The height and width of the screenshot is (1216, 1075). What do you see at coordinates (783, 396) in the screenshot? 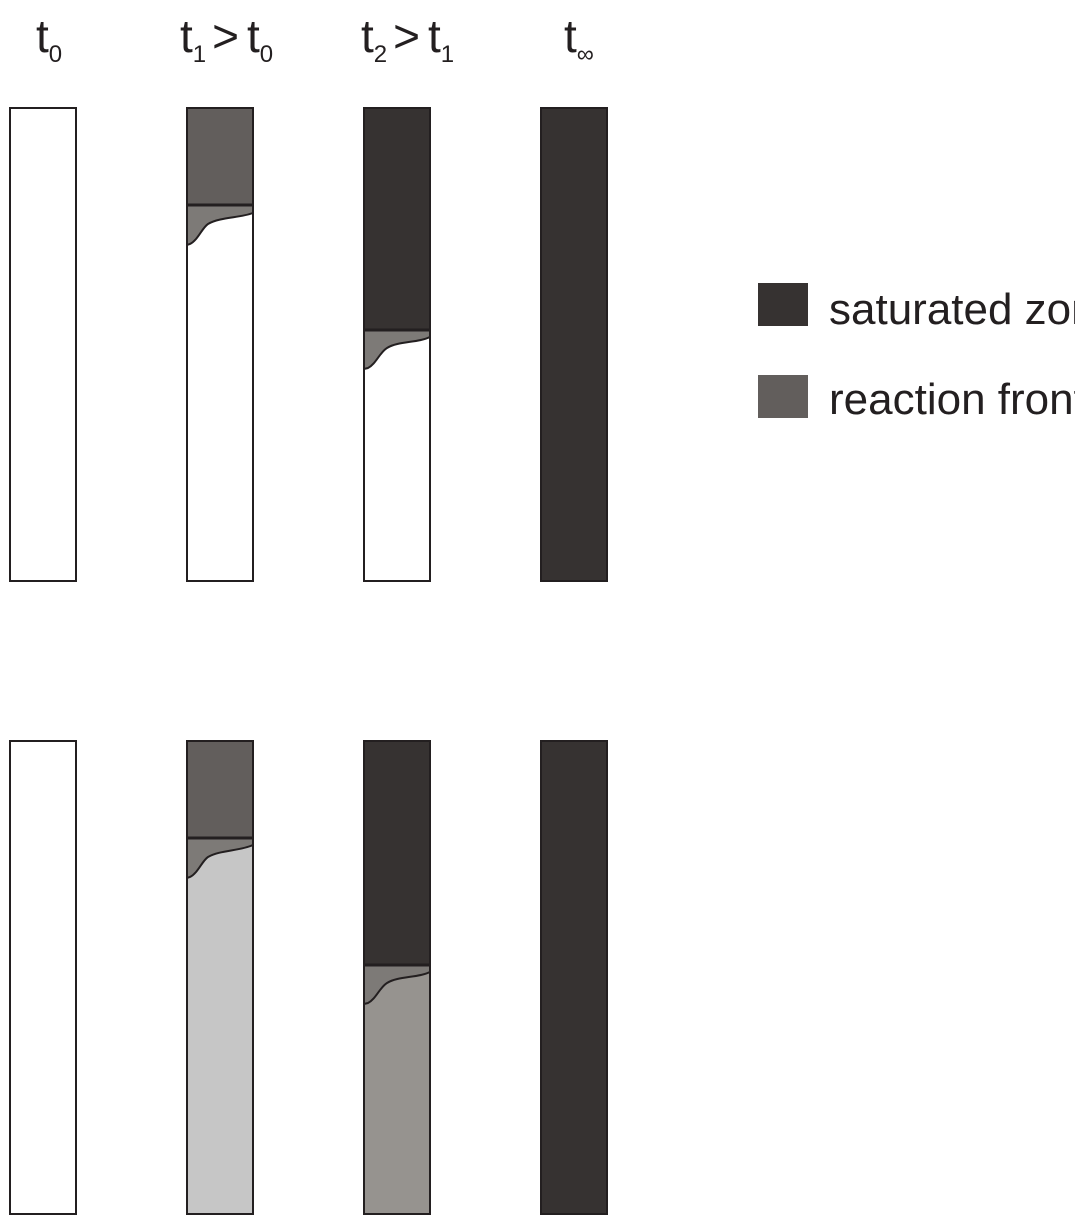
I see `legend-swatch-reaction-front` at bounding box center [783, 396].